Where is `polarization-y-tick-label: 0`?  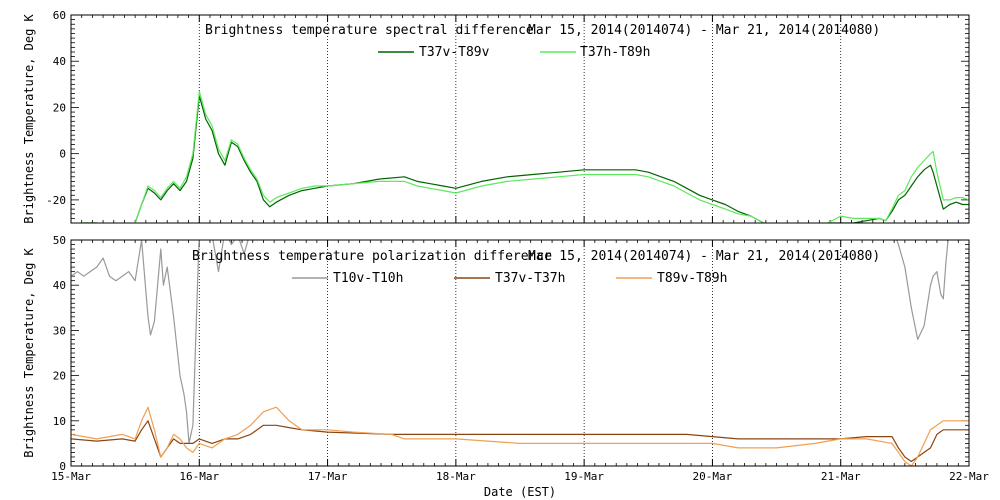 polarization-y-tick-label: 0 is located at coordinates (62, 466).